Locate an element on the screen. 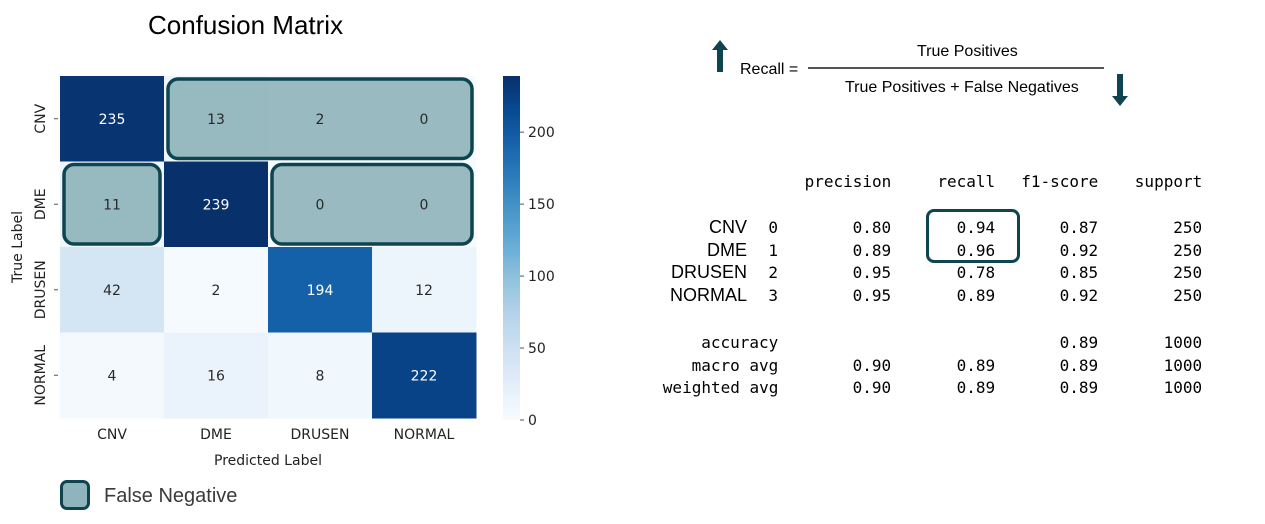 The image size is (1265, 524). recall-formula-label: Recall = is located at coordinates (769, 69).